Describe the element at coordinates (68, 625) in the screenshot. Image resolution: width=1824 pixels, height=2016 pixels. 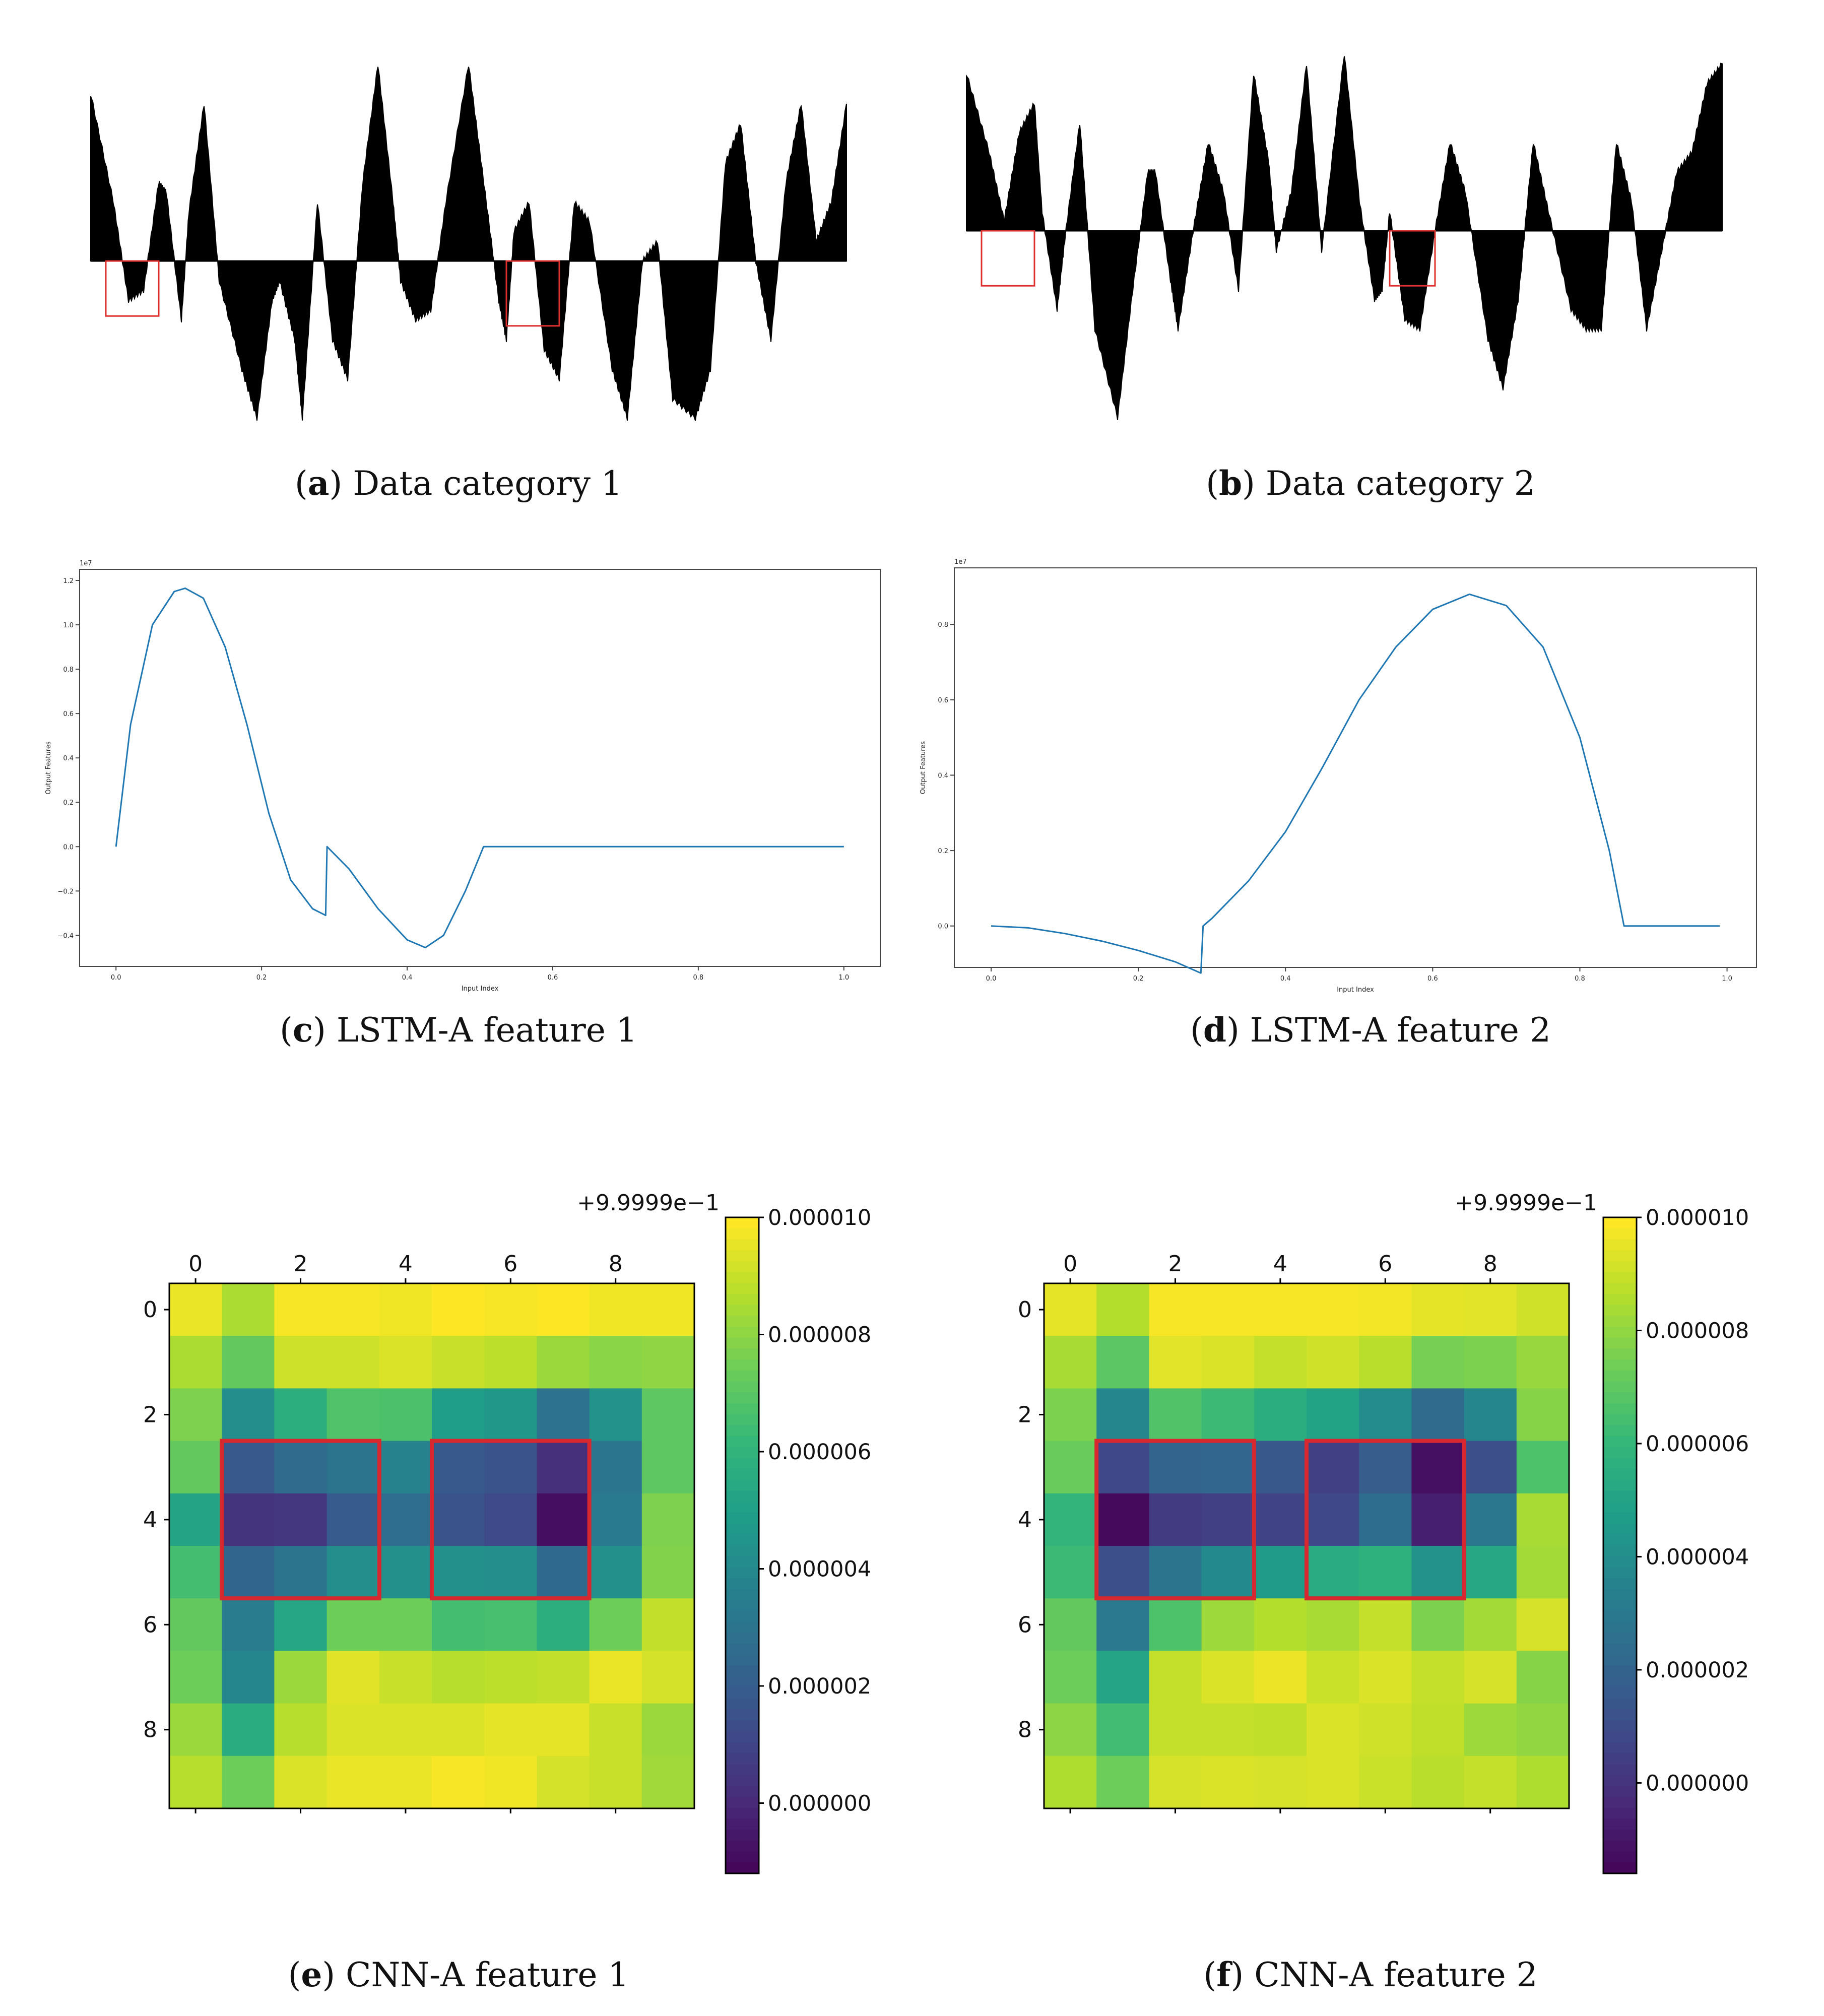
I see `y-tick-label: 1.0` at that location.